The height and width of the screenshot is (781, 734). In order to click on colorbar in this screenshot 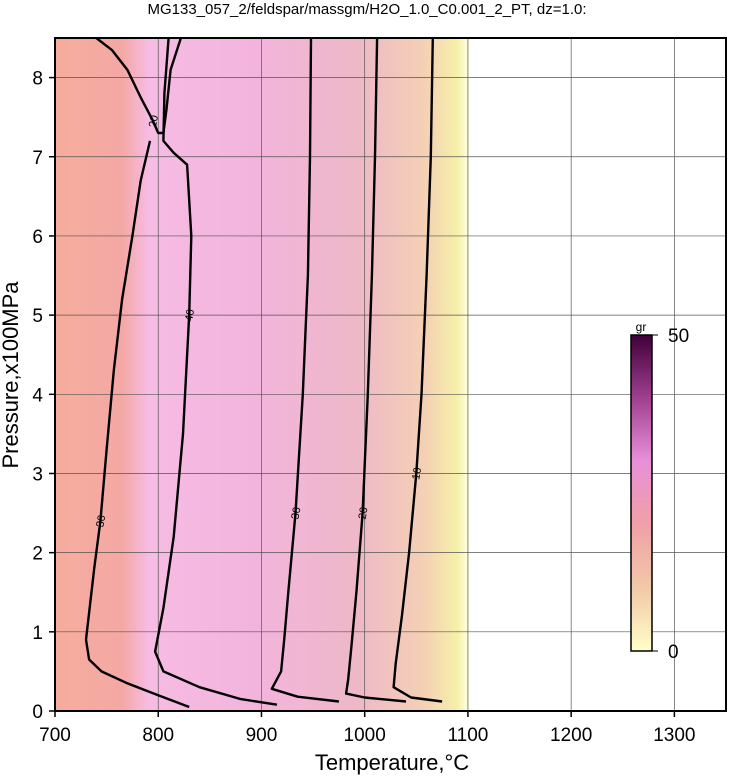, I will do `click(641, 493)`.